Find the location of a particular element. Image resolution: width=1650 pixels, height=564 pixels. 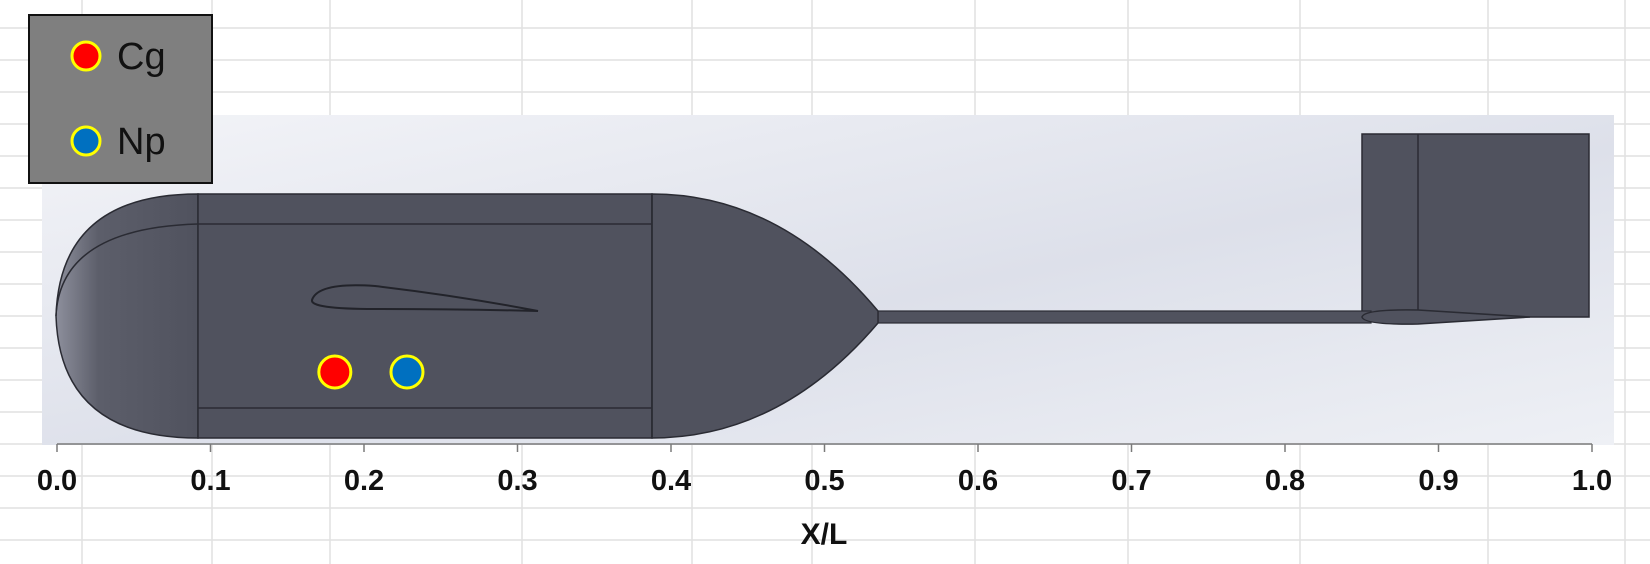

x-ticks: 0.0 0.1 0.2 0.3 0.4 0.5 0.6 0.7 0.8 0.9 1.0 is located at coordinates (824, 470).